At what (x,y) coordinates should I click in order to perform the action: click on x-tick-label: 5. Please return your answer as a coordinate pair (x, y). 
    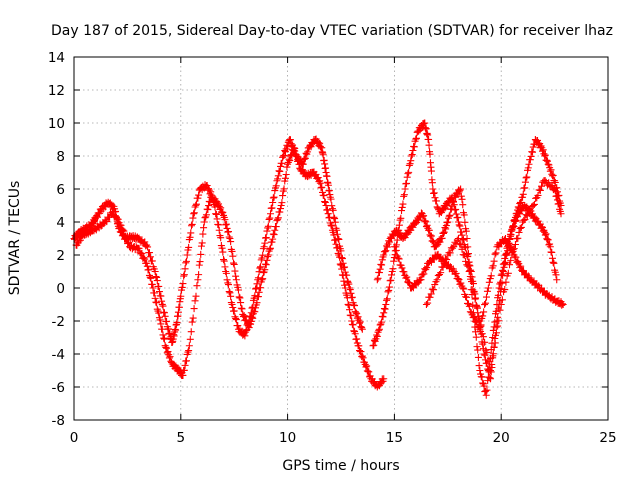
    Looking at the image, I should click on (181, 438).